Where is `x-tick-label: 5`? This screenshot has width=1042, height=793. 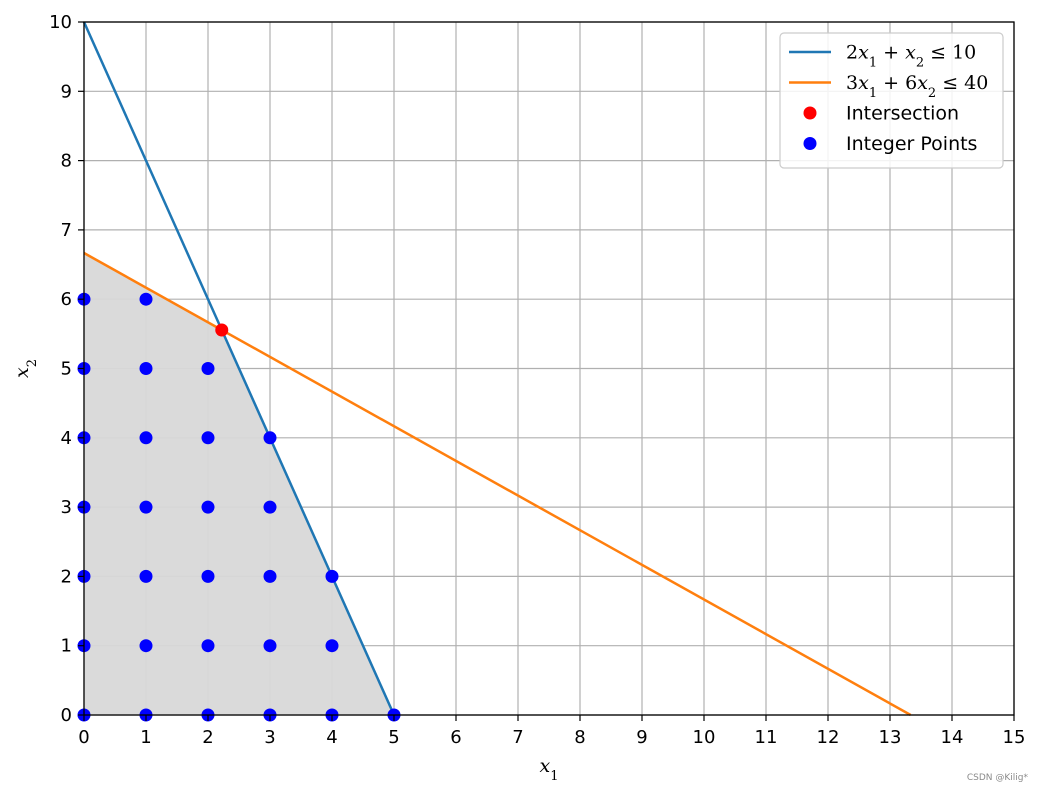 x-tick-label: 5 is located at coordinates (393, 737).